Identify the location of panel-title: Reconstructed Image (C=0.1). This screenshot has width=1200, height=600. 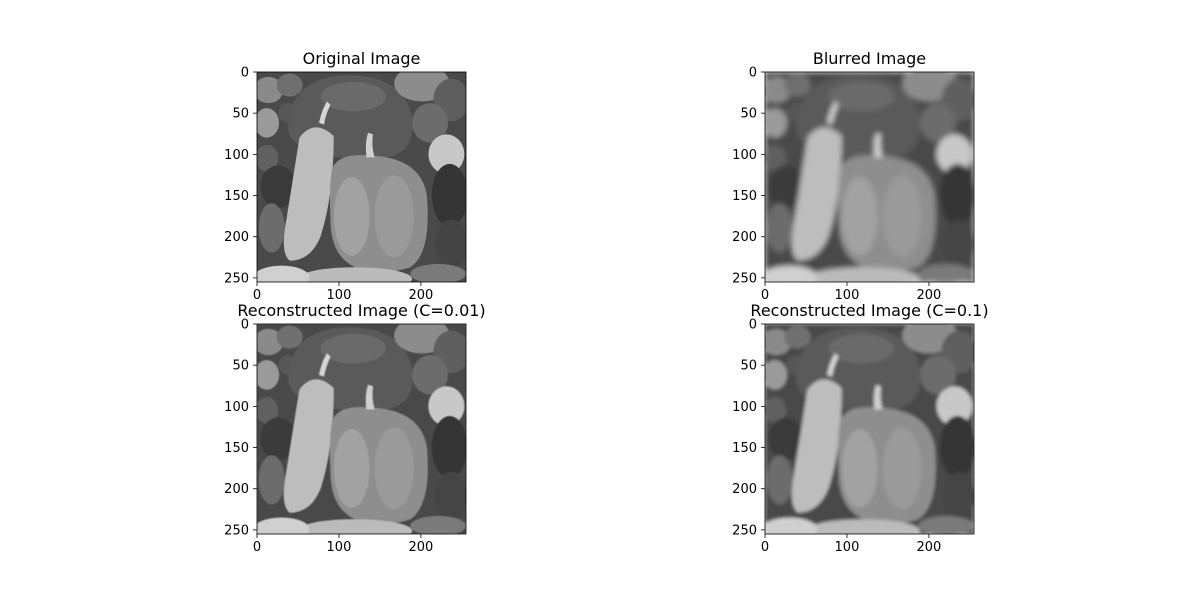
(869, 310).